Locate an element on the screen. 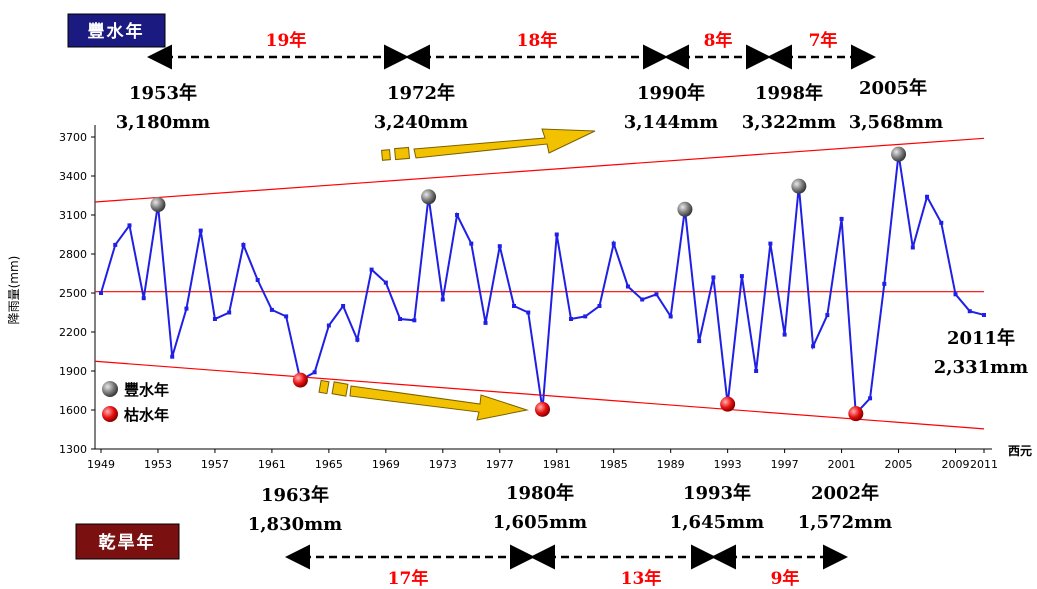 Image resolution: width=1037 pixels, height=589 pixels. x-tick-label: 2009 is located at coordinates (956, 464).